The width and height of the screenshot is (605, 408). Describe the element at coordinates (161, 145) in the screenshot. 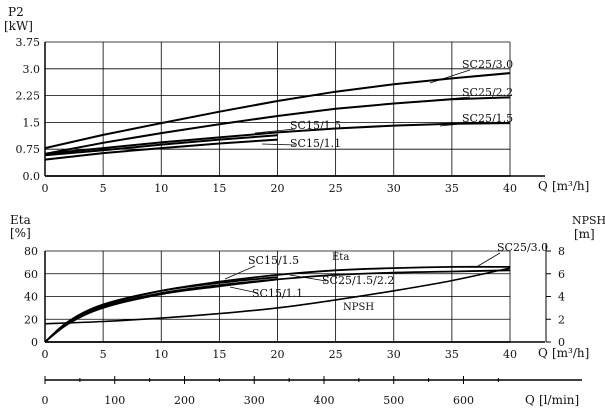

I see `series-sc15-1-5-power-line` at that location.